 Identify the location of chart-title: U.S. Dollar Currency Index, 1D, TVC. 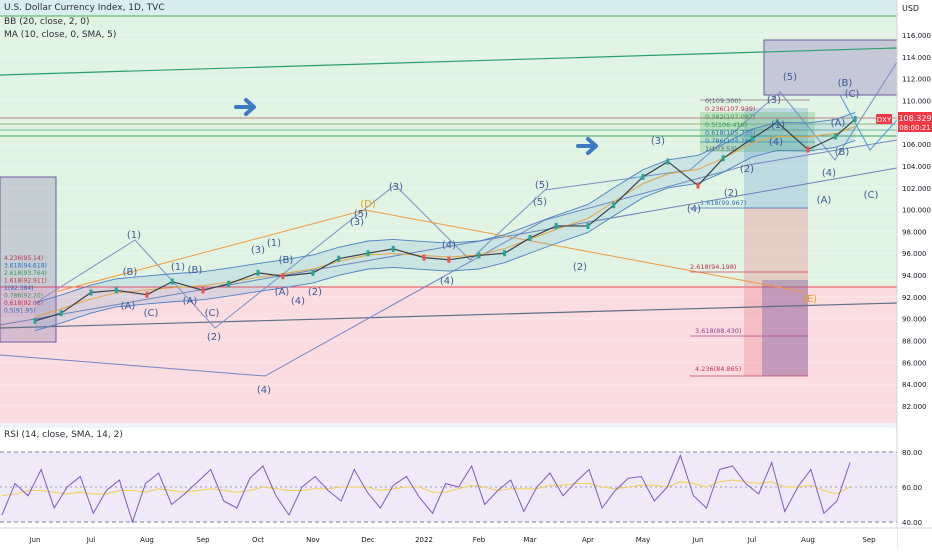
(84, 8).